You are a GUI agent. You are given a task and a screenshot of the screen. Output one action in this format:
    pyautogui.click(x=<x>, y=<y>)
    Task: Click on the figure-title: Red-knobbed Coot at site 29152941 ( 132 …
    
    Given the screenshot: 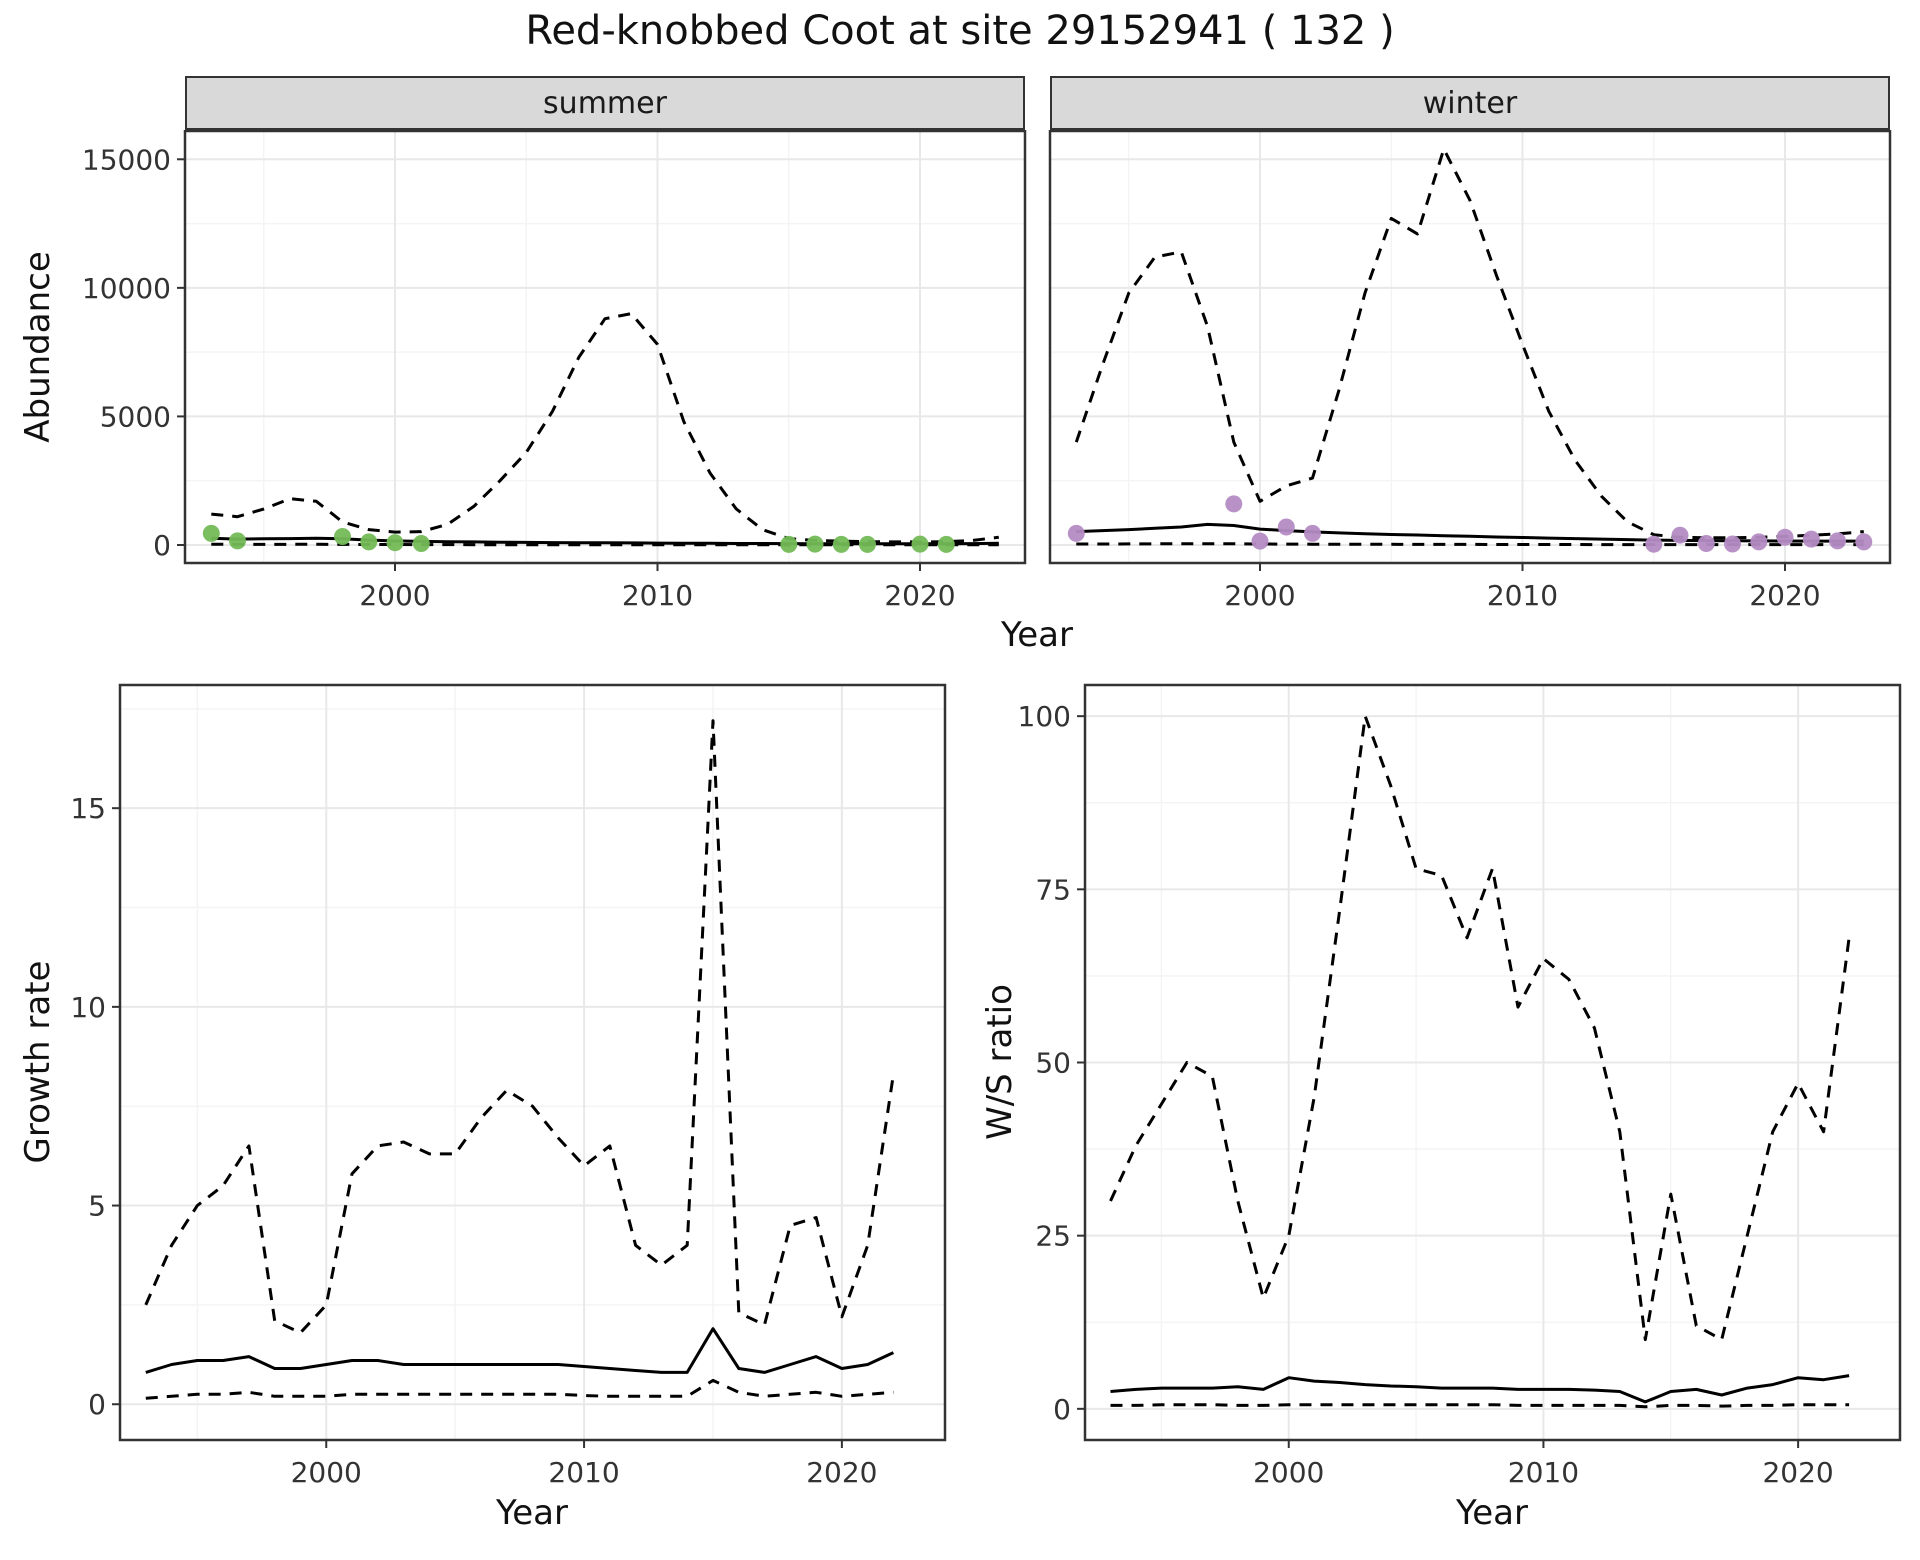 What is the action you would take?
    pyautogui.click(x=960, y=31)
    